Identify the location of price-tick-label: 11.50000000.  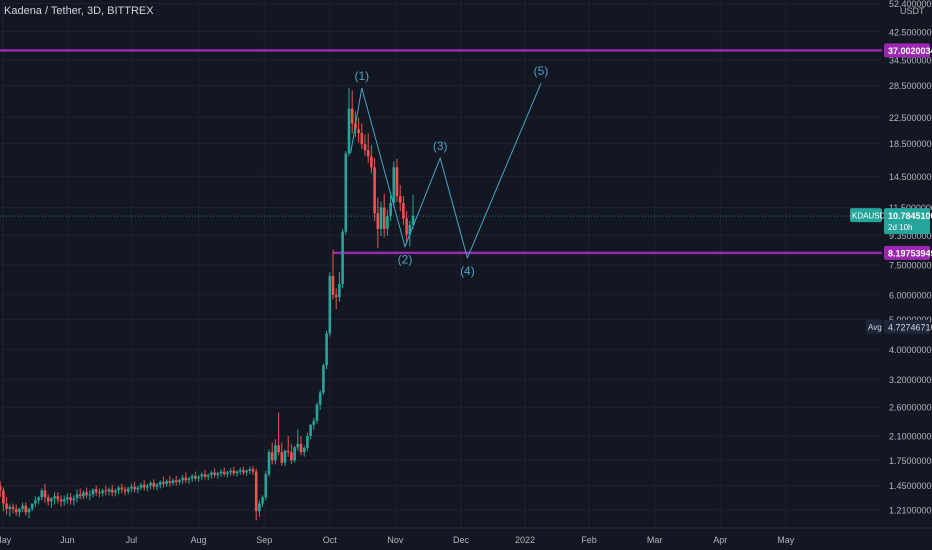
(910, 208).